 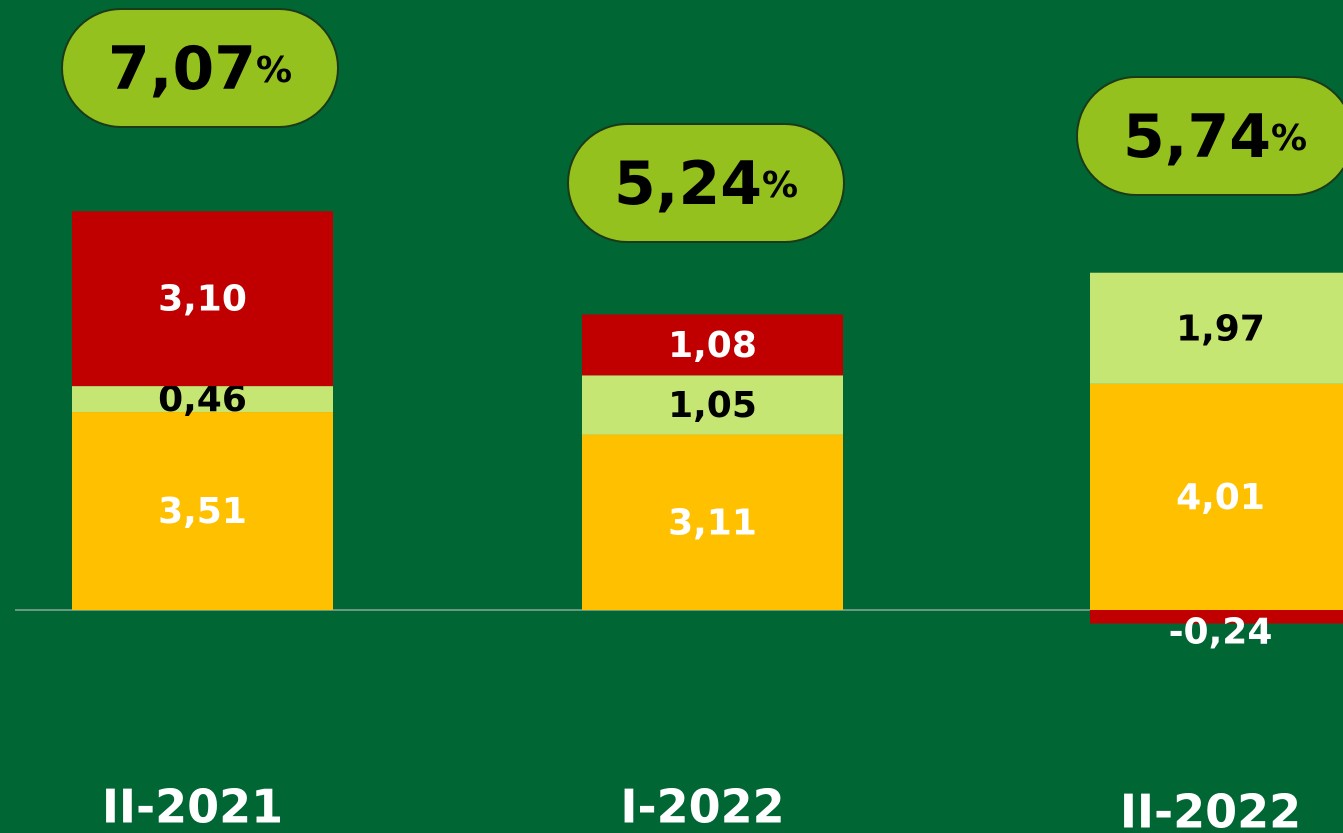 I want to click on total-value: 5,24, so click(x=688, y=184).